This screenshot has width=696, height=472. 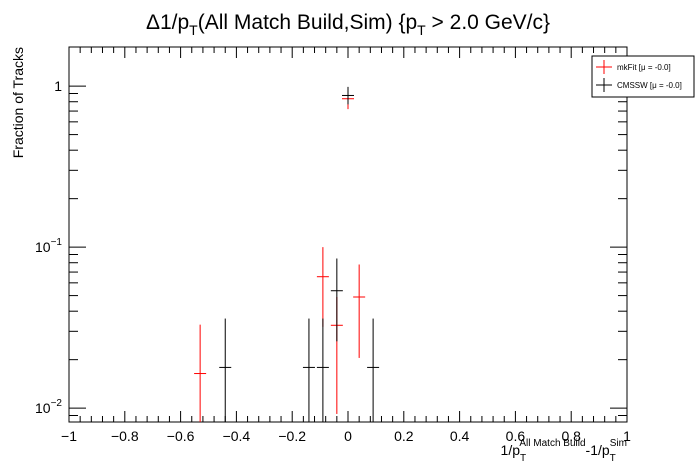 I want to click on y-tick-label: 10⁻², so click(x=48, y=407).